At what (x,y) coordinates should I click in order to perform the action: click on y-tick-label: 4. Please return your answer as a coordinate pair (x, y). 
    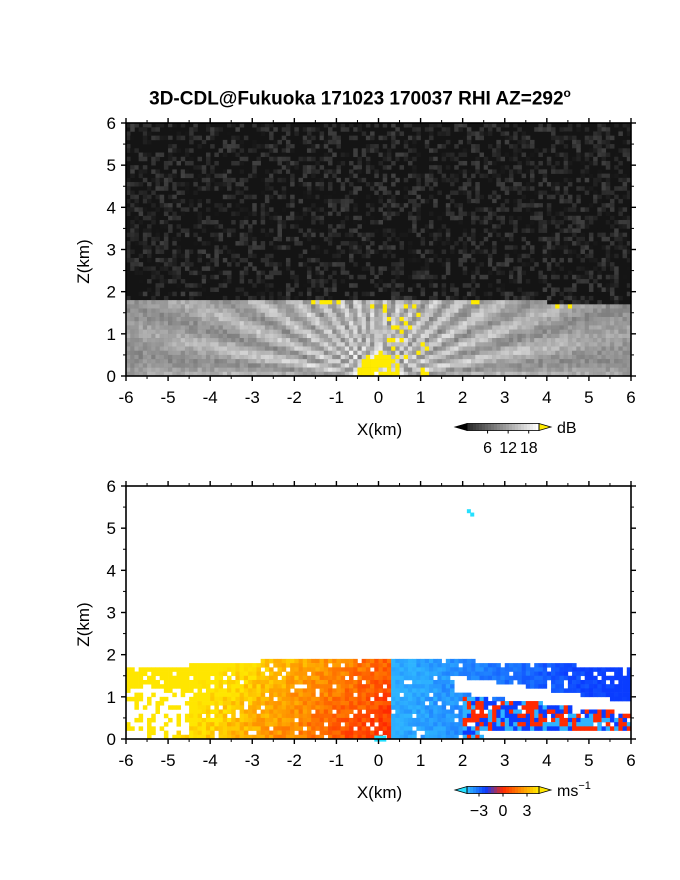
    Looking at the image, I should click on (111, 207).